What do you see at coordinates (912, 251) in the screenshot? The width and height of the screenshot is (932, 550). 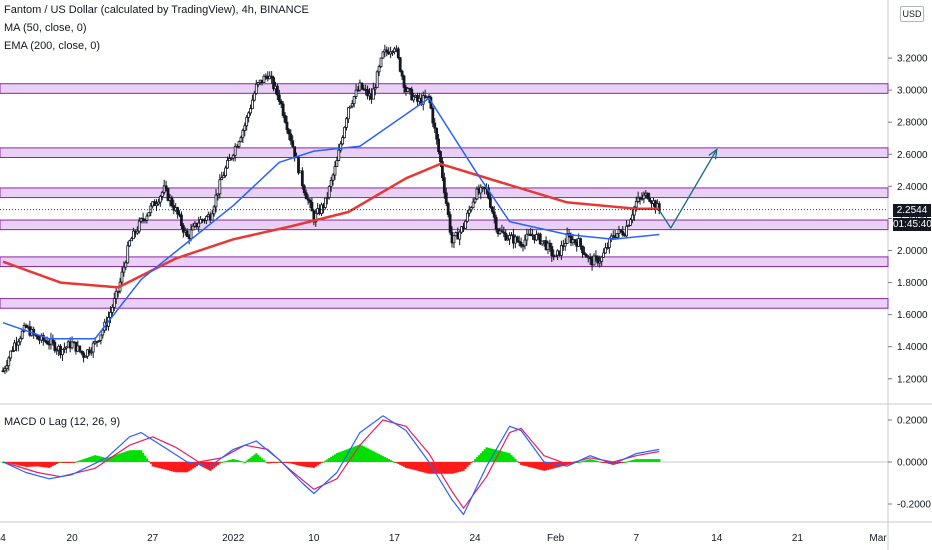 I see `price-tick-label: 2.0000` at bounding box center [912, 251].